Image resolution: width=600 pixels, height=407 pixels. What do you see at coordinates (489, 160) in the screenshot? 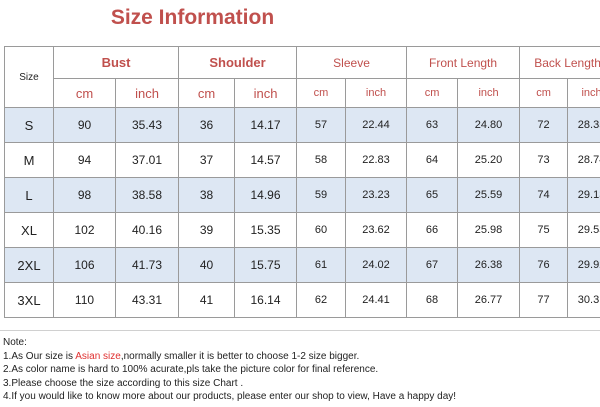
I see `measurement-cell: 25.20` at bounding box center [489, 160].